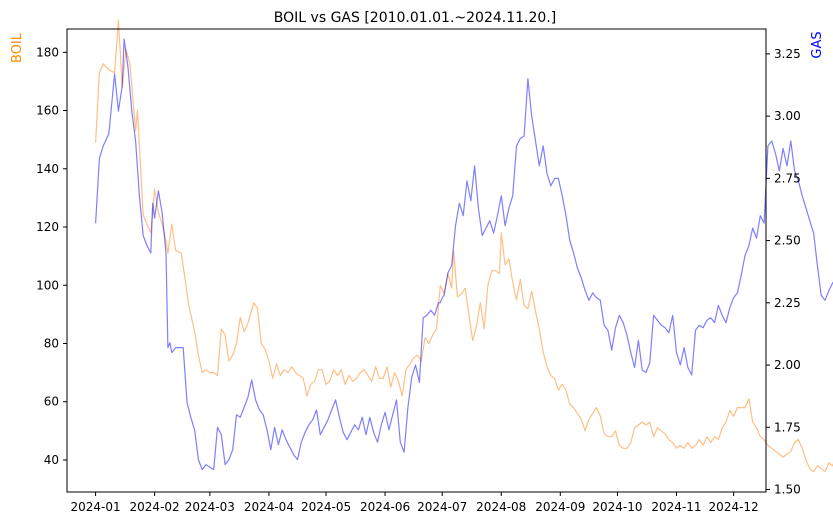 The image size is (833, 526). What do you see at coordinates (51, 402) in the screenshot?
I see `y-left-tick-label: 60` at bounding box center [51, 402].